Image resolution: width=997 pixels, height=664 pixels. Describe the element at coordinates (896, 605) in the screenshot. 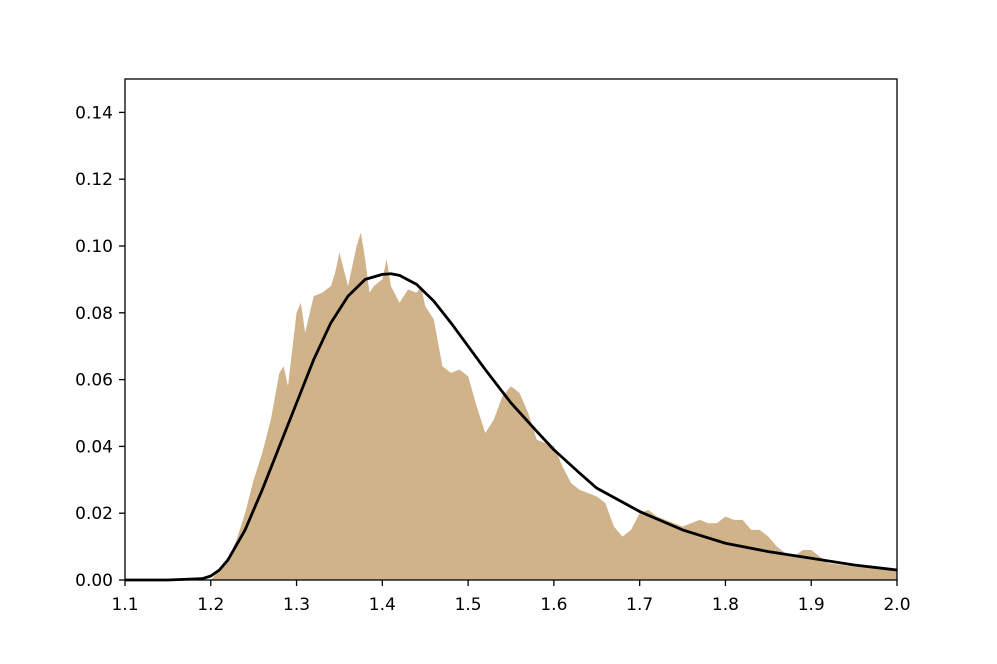

I see `x-tick-label: 2.0` at that location.